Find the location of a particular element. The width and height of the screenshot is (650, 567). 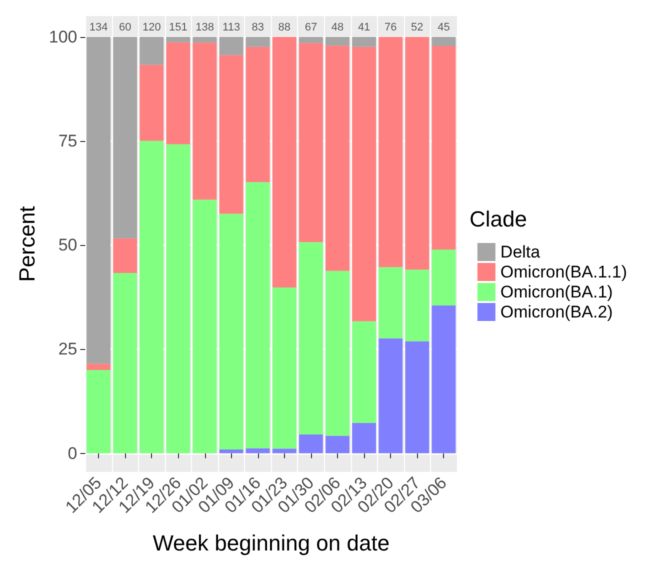

annotation: 41 is located at coordinates (364, 28).